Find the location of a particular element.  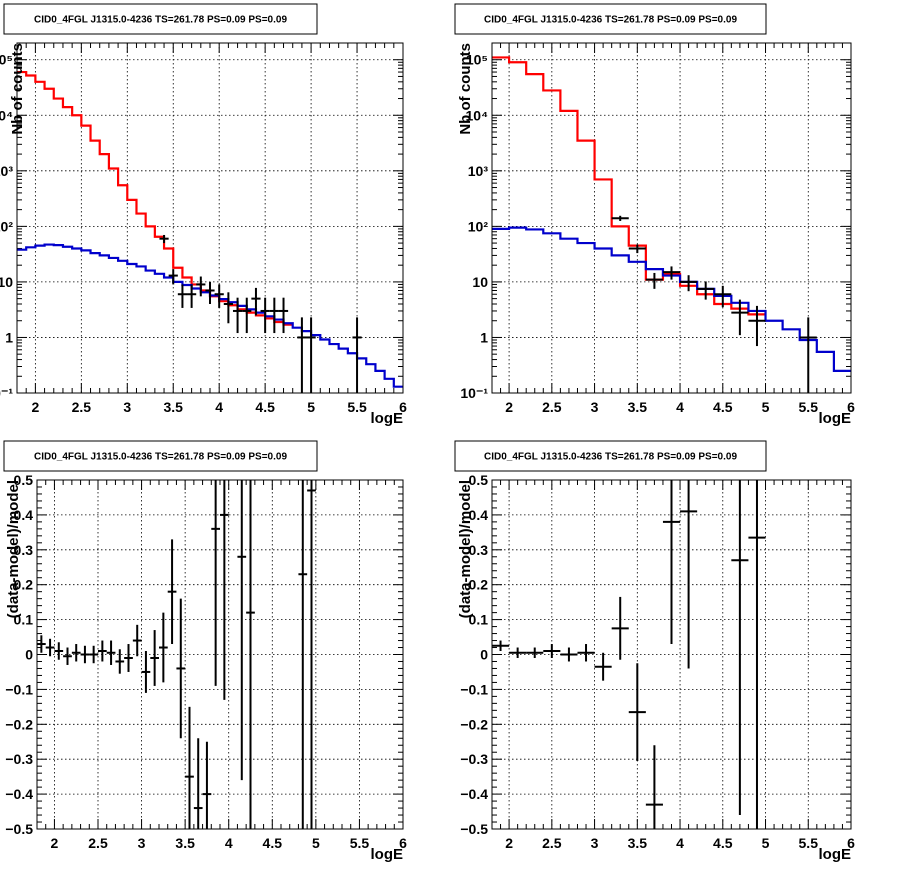

y-tick-label: 10⁵ is located at coordinates (477, 60).